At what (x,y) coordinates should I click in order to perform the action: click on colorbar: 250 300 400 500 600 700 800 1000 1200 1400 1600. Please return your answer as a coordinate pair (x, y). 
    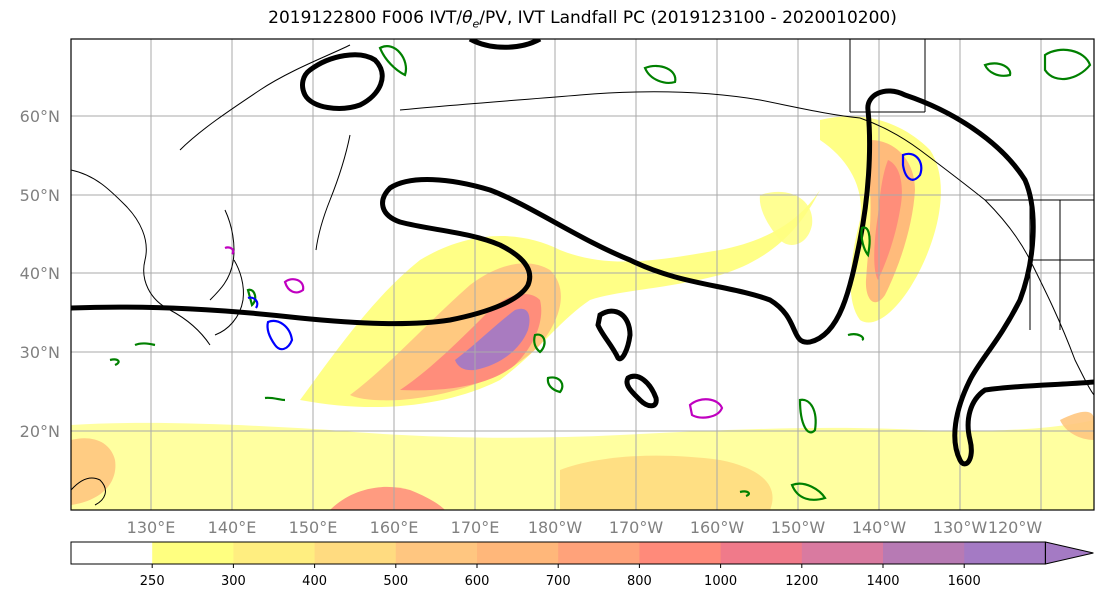
    Looking at the image, I should click on (582, 565).